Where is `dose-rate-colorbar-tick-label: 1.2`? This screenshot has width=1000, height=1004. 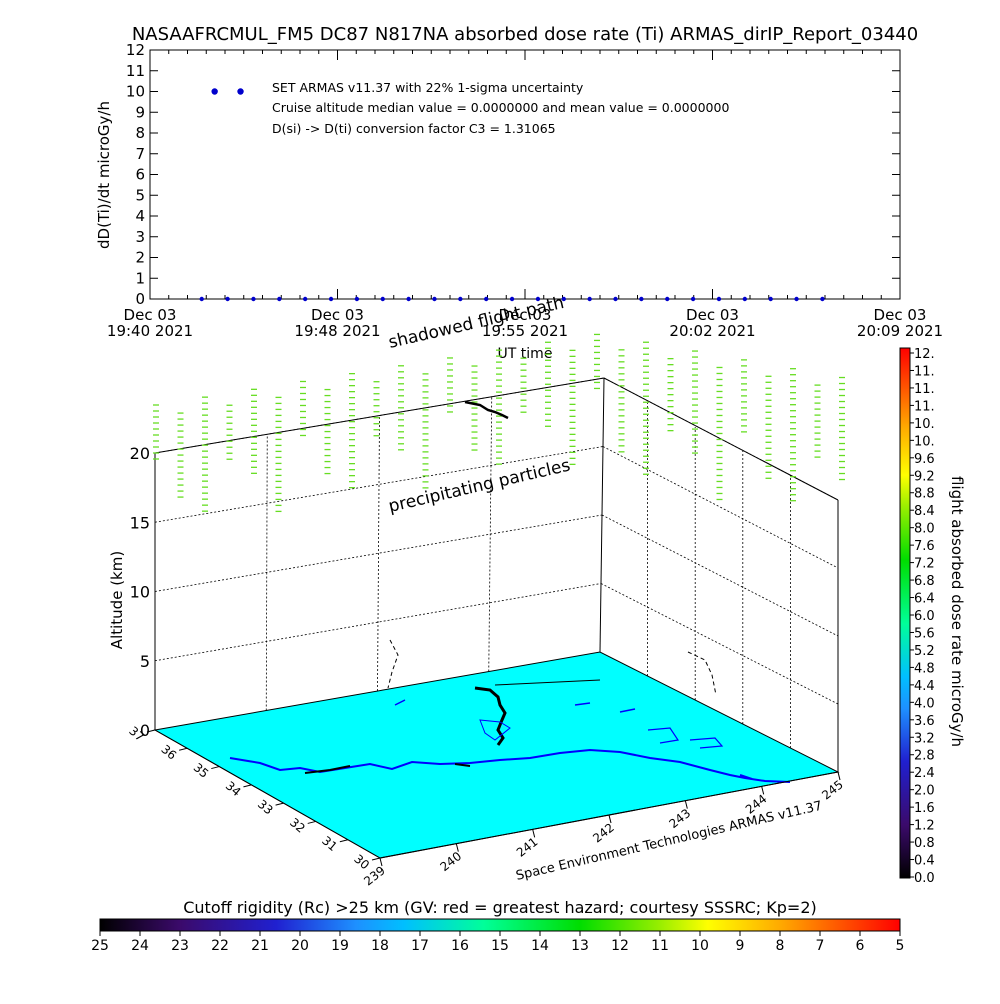
dose-rate-colorbar-tick-label: 1.2 is located at coordinates (924, 826).